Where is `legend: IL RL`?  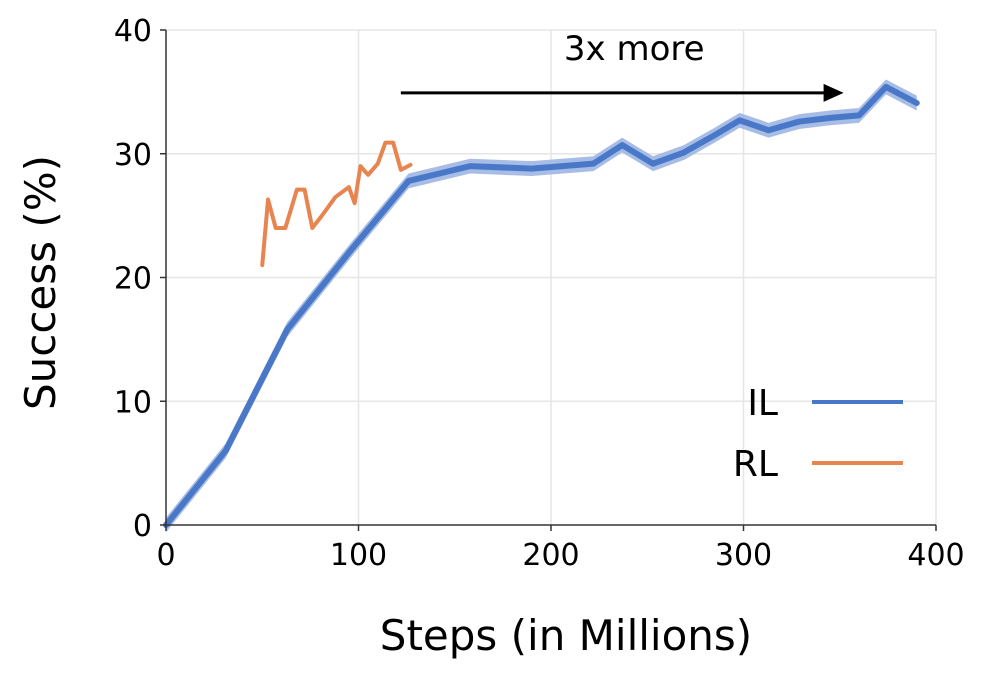
legend: IL RL is located at coordinates (818, 434).